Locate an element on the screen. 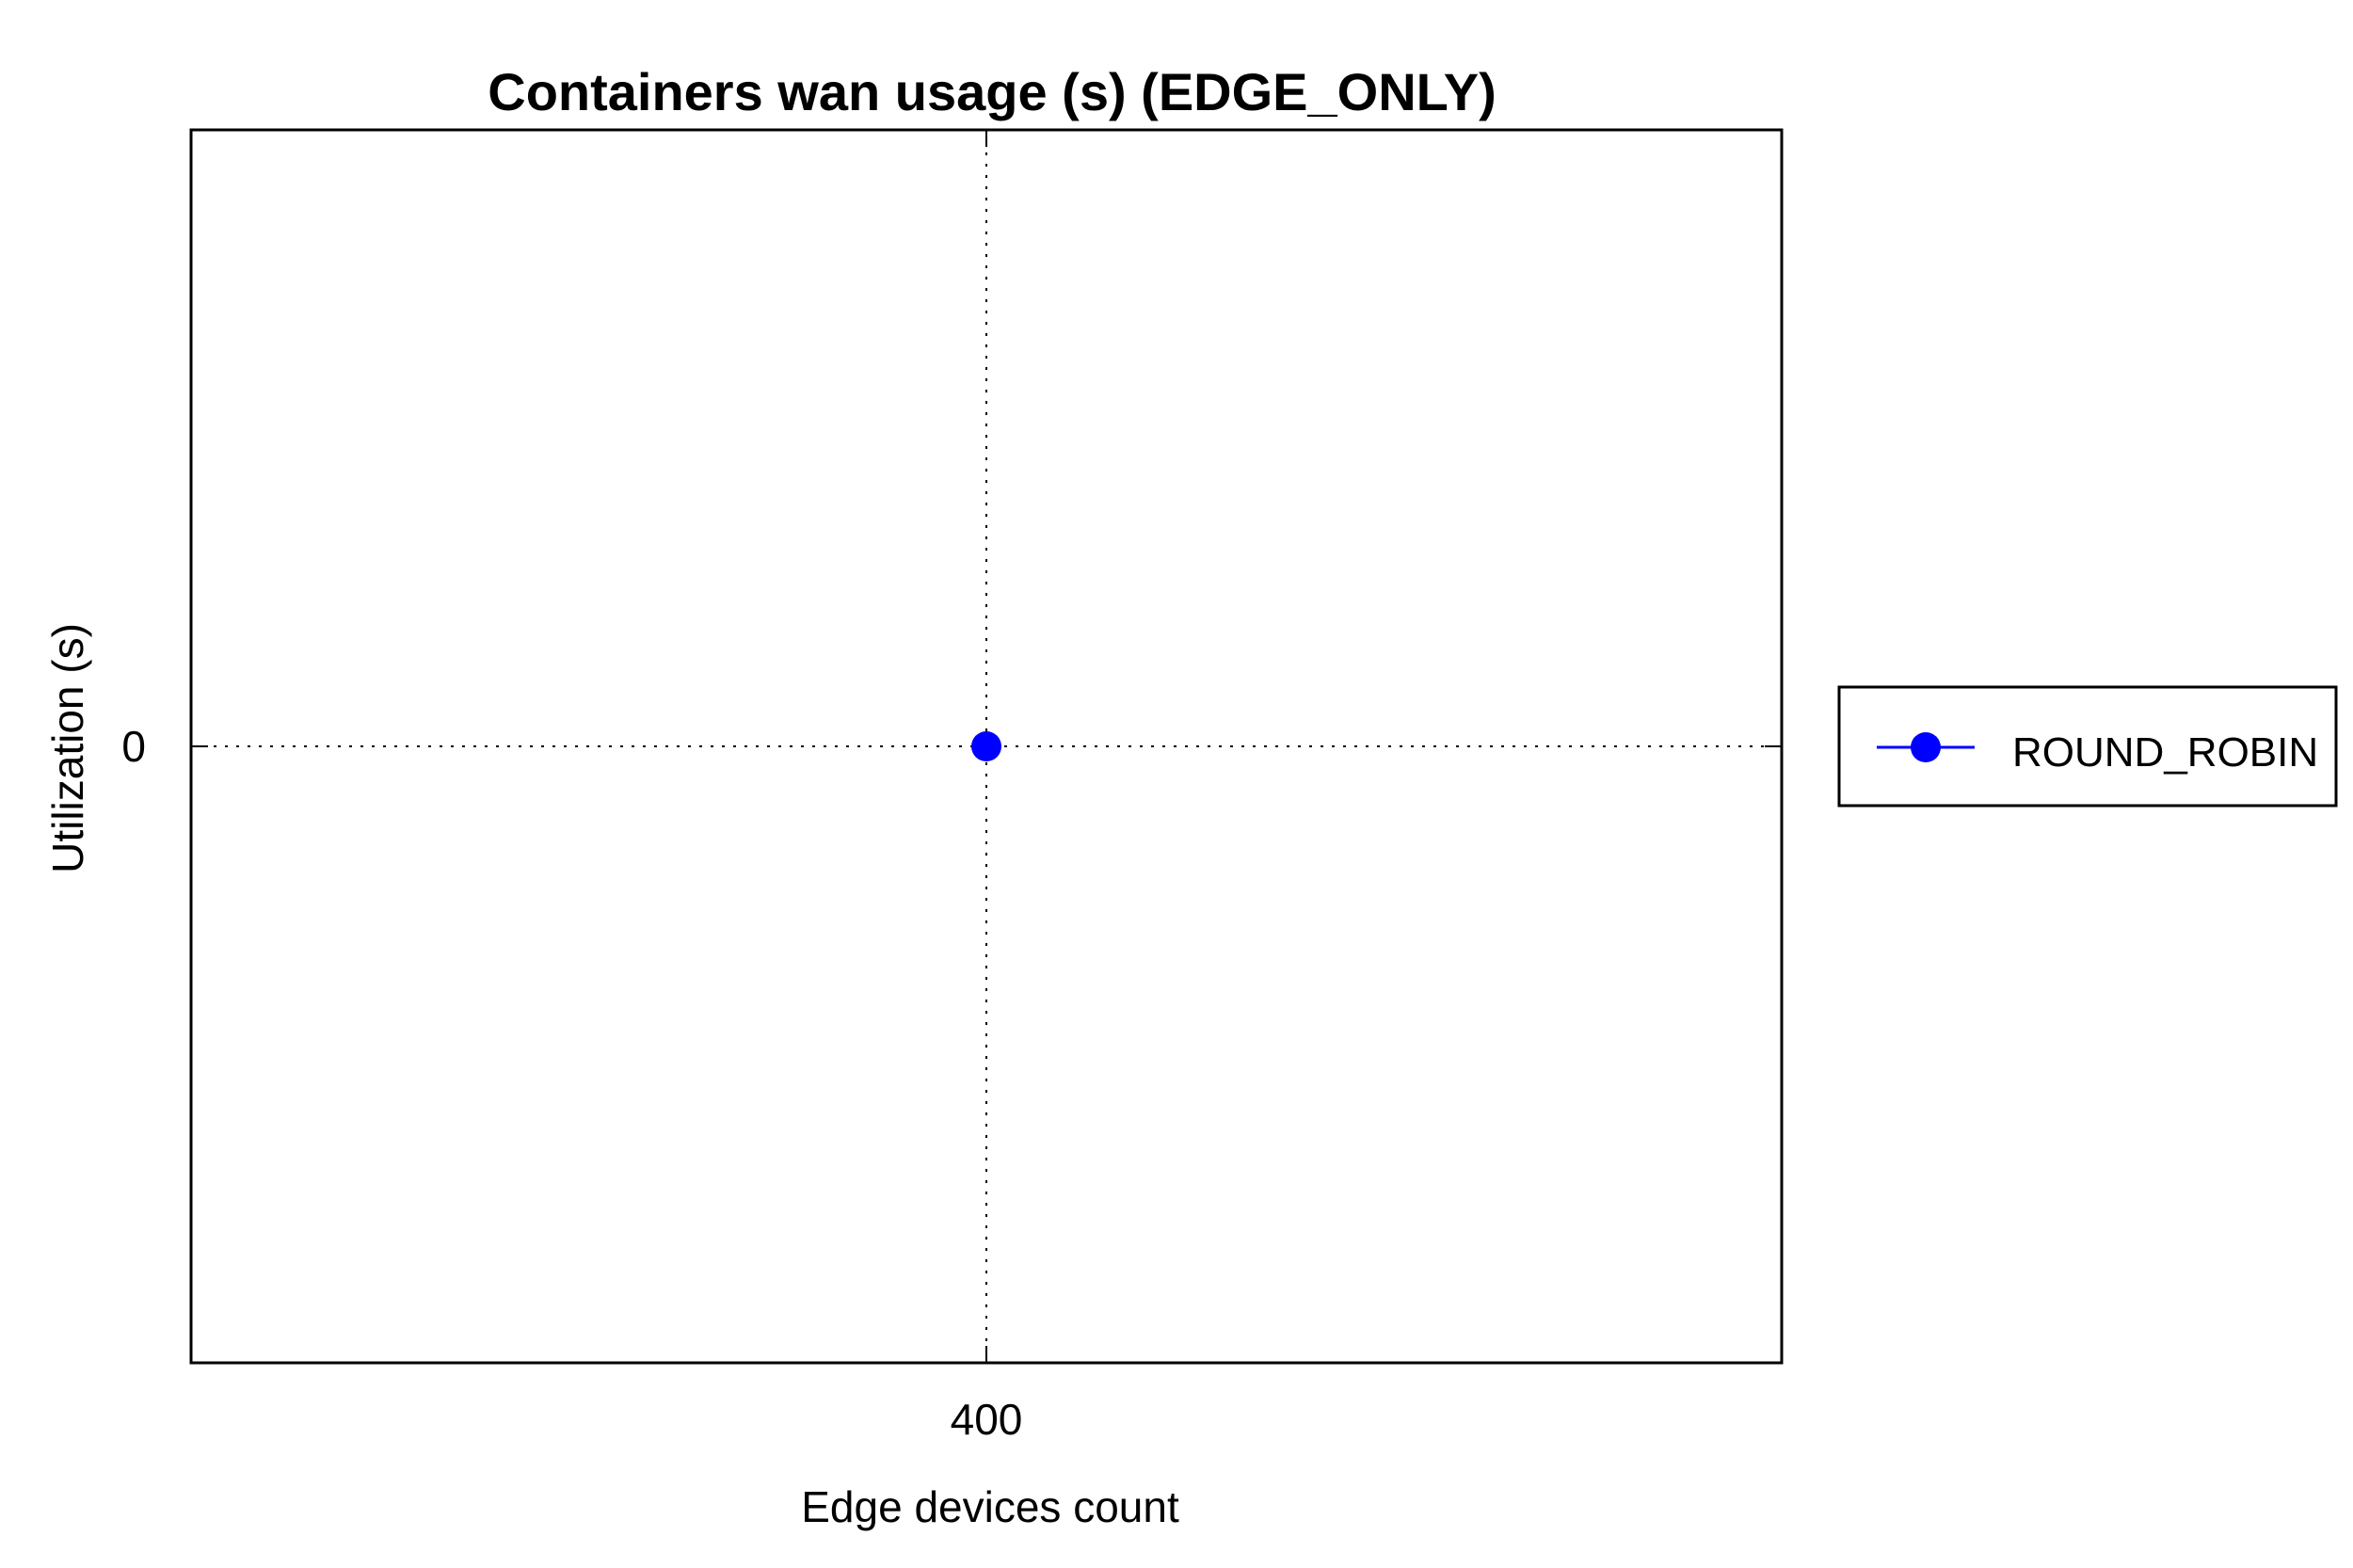 This screenshot has height=1568, width=2353. series-layer is located at coordinates (986, 746).